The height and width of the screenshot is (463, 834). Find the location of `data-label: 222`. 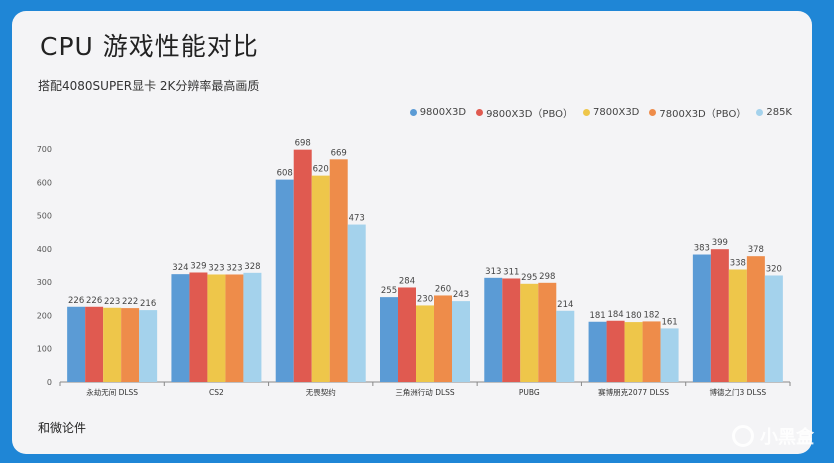

data-label: 222 is located at coordinates (130, 302).